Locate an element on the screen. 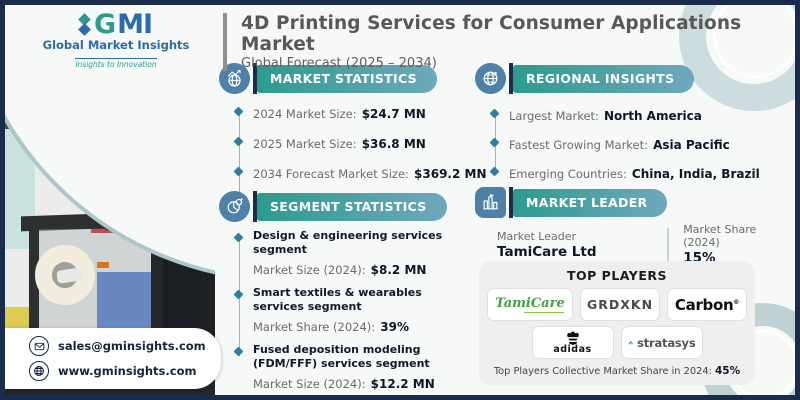  section-market-statistics-header: MARKET STATISTICS is located at coordinates (328, 78).